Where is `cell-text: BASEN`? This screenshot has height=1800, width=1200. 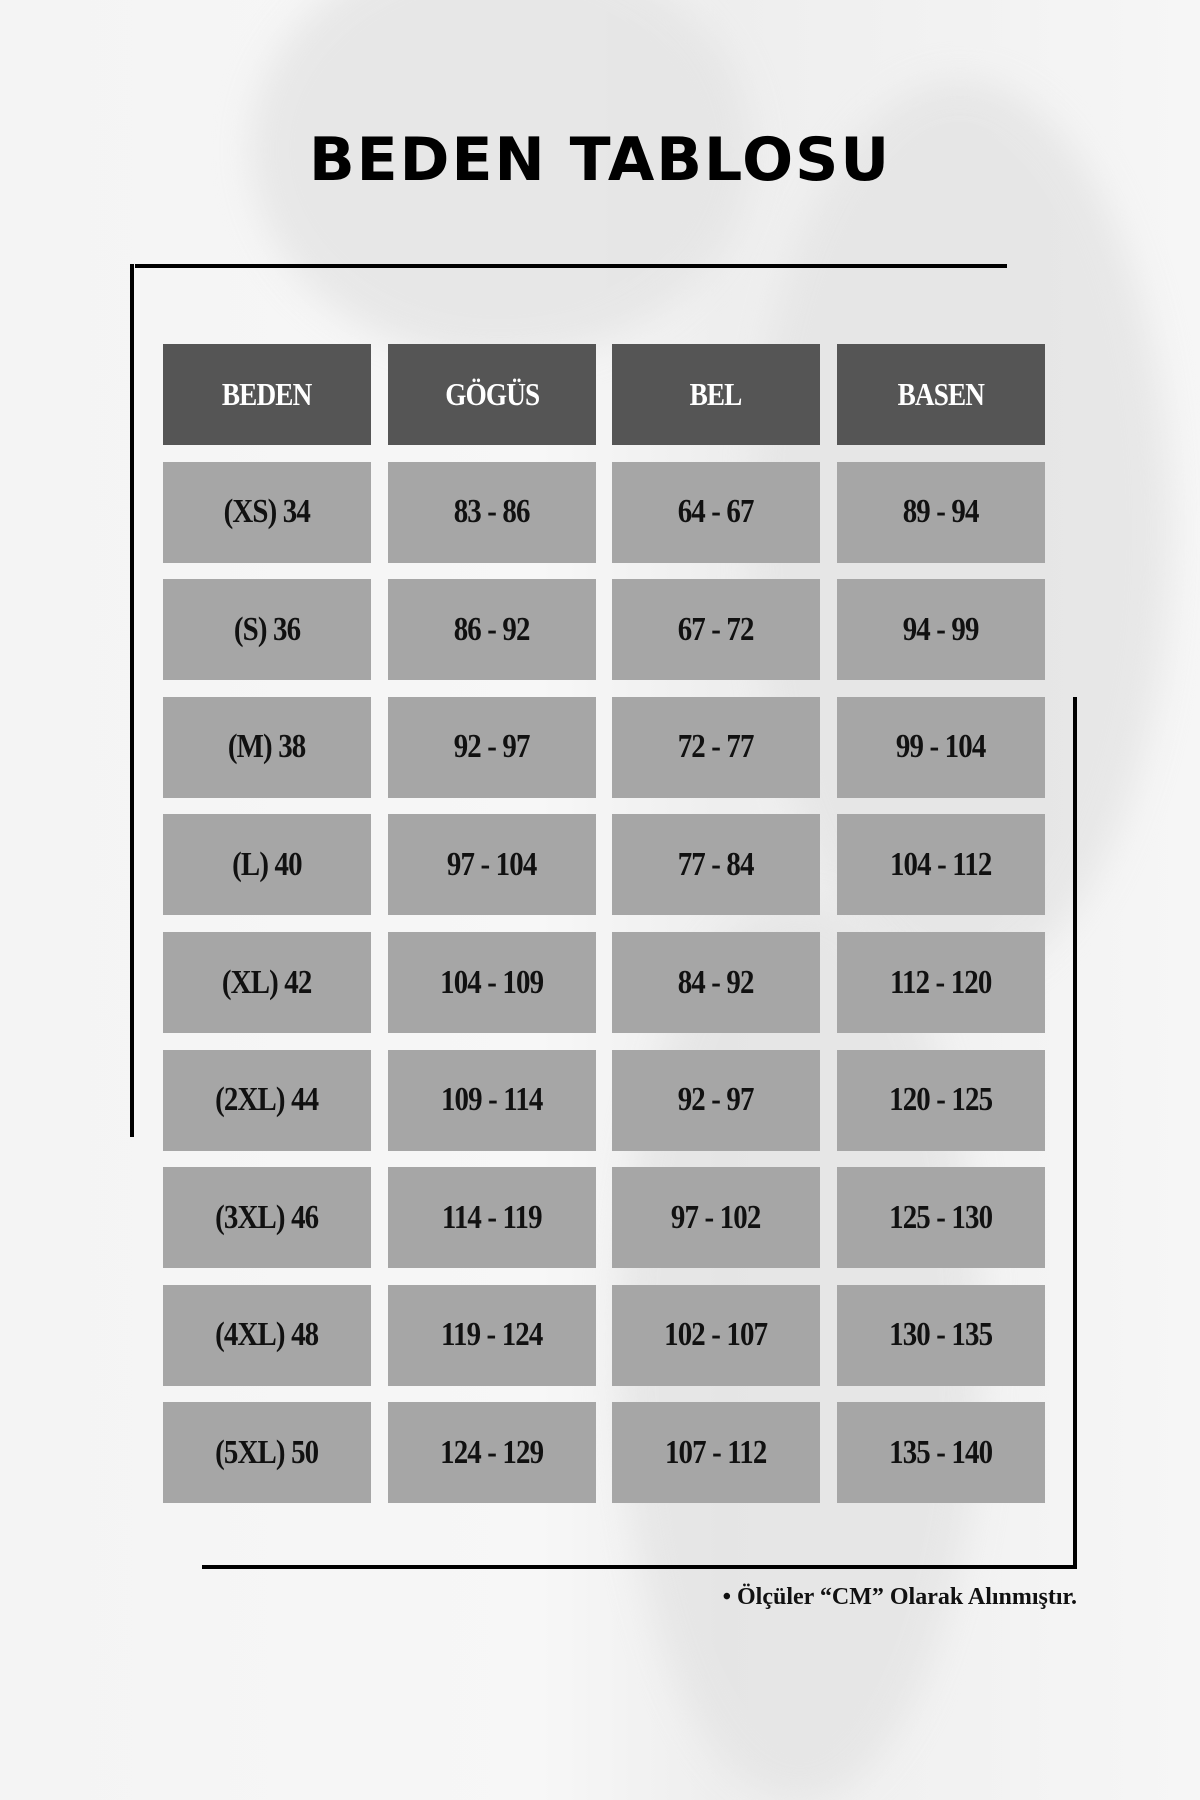 cell-text: BASEN is located at coordinates (941, 394).